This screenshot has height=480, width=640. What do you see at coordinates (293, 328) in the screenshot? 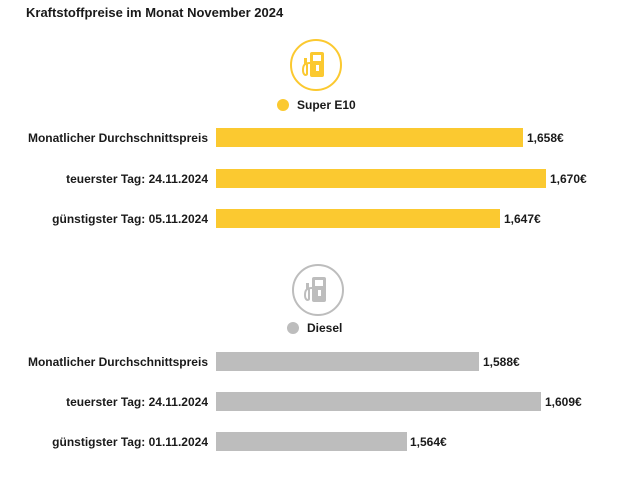
I see `legend-dot-diesel` at bounding box center [293, 328].